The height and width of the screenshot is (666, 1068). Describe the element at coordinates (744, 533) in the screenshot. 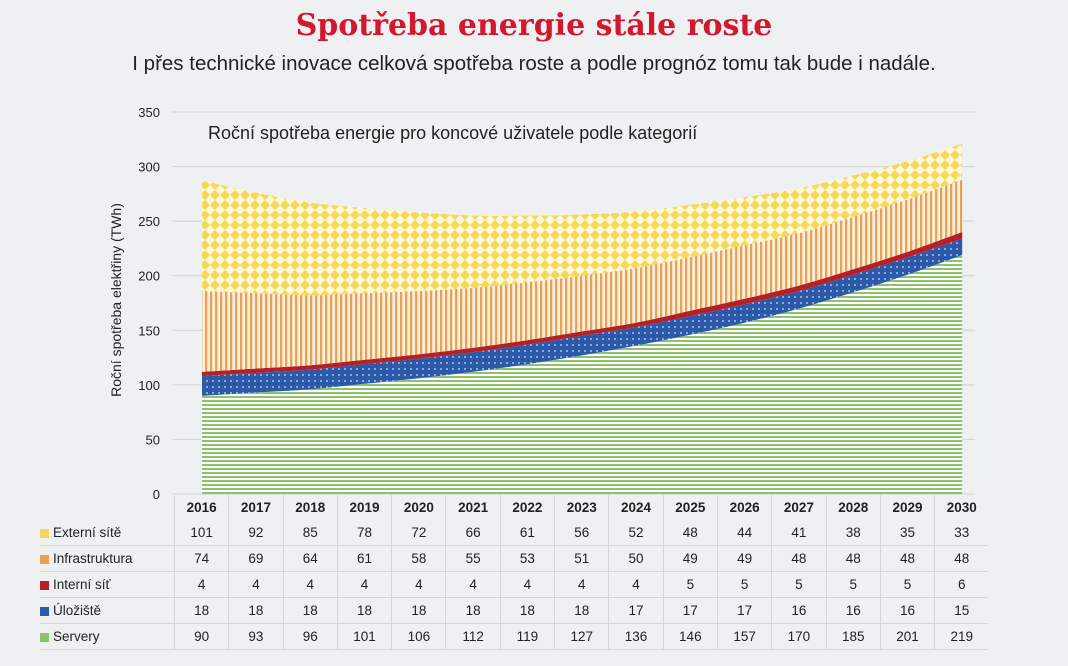

I see `data-label: 44` at that location.